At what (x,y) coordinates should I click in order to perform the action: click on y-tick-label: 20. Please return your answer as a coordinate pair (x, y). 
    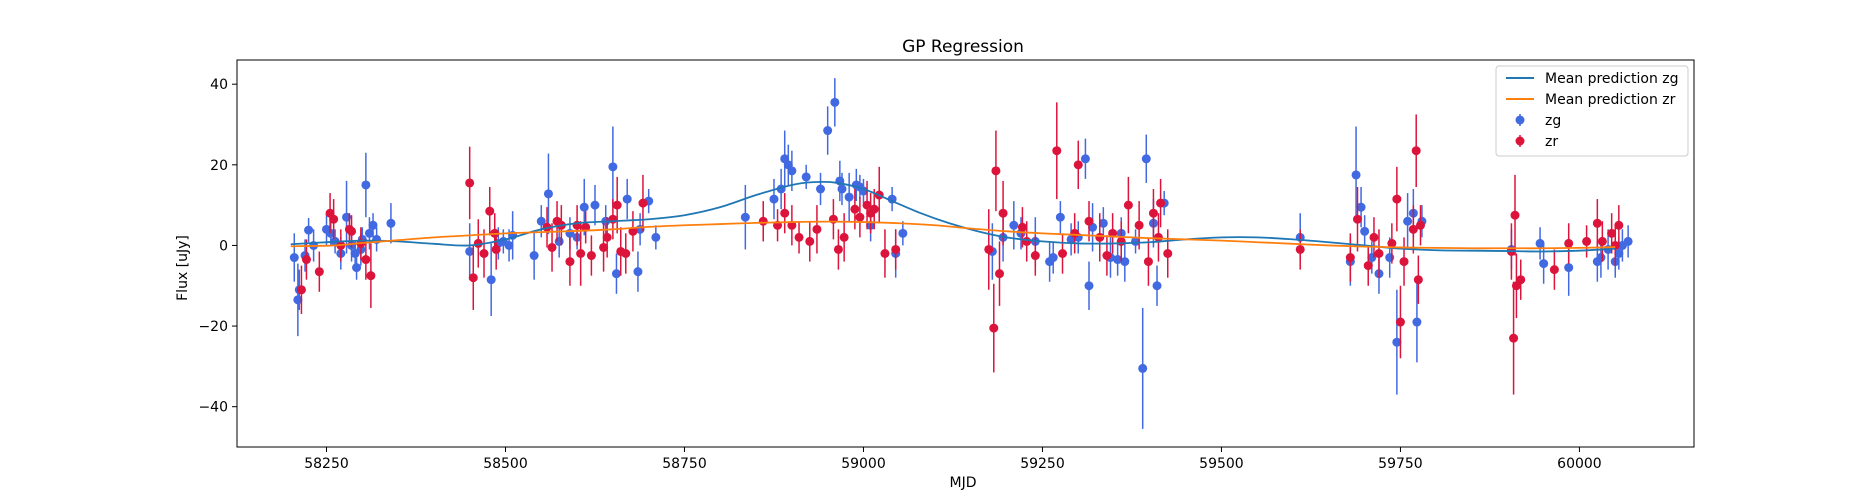
    Looking at the image, I should click on (219, 166).